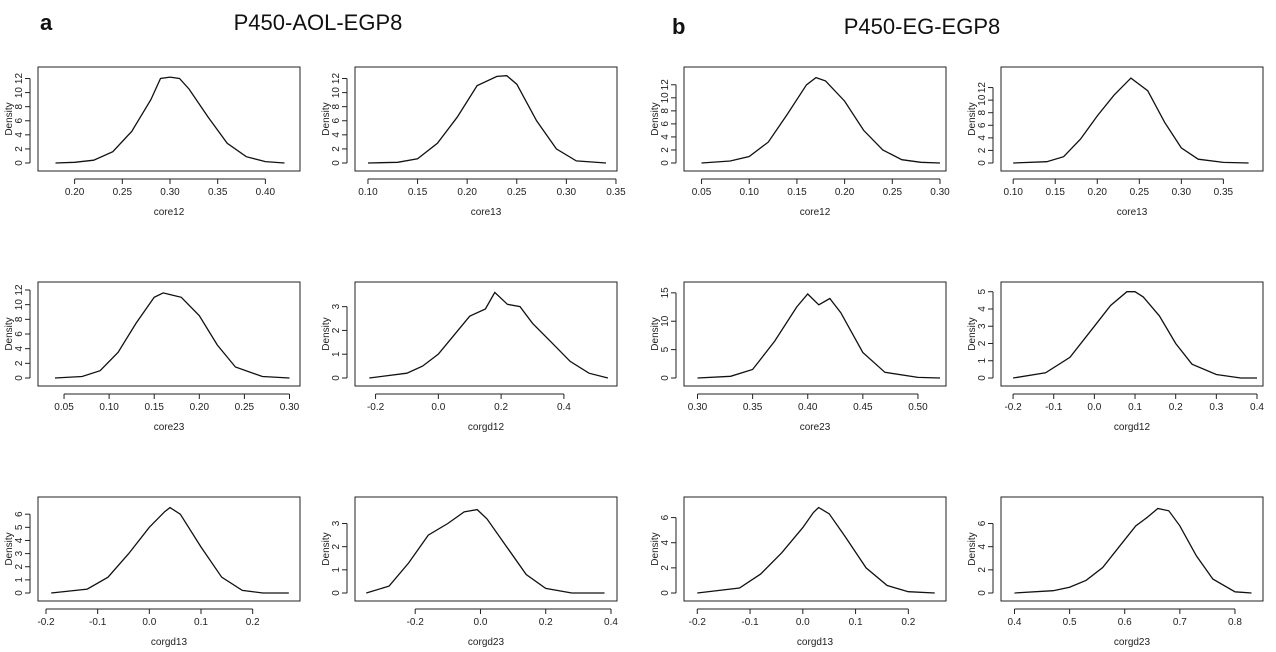 The image size is (1276, 652). Describe the element at coordinates (1180, 622) in the screenshot. I see `x-tick-label: 0.7` at that location.